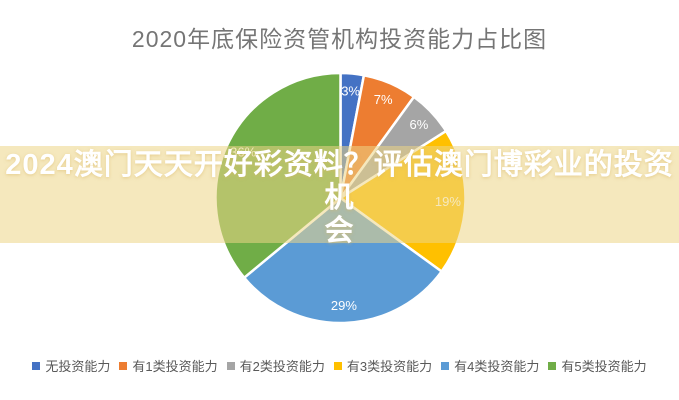  What do you see at coordinates (419, 124) in the screenshot?
I see `pie-slice-value-label: 6%` at bounding box center [419, 124].